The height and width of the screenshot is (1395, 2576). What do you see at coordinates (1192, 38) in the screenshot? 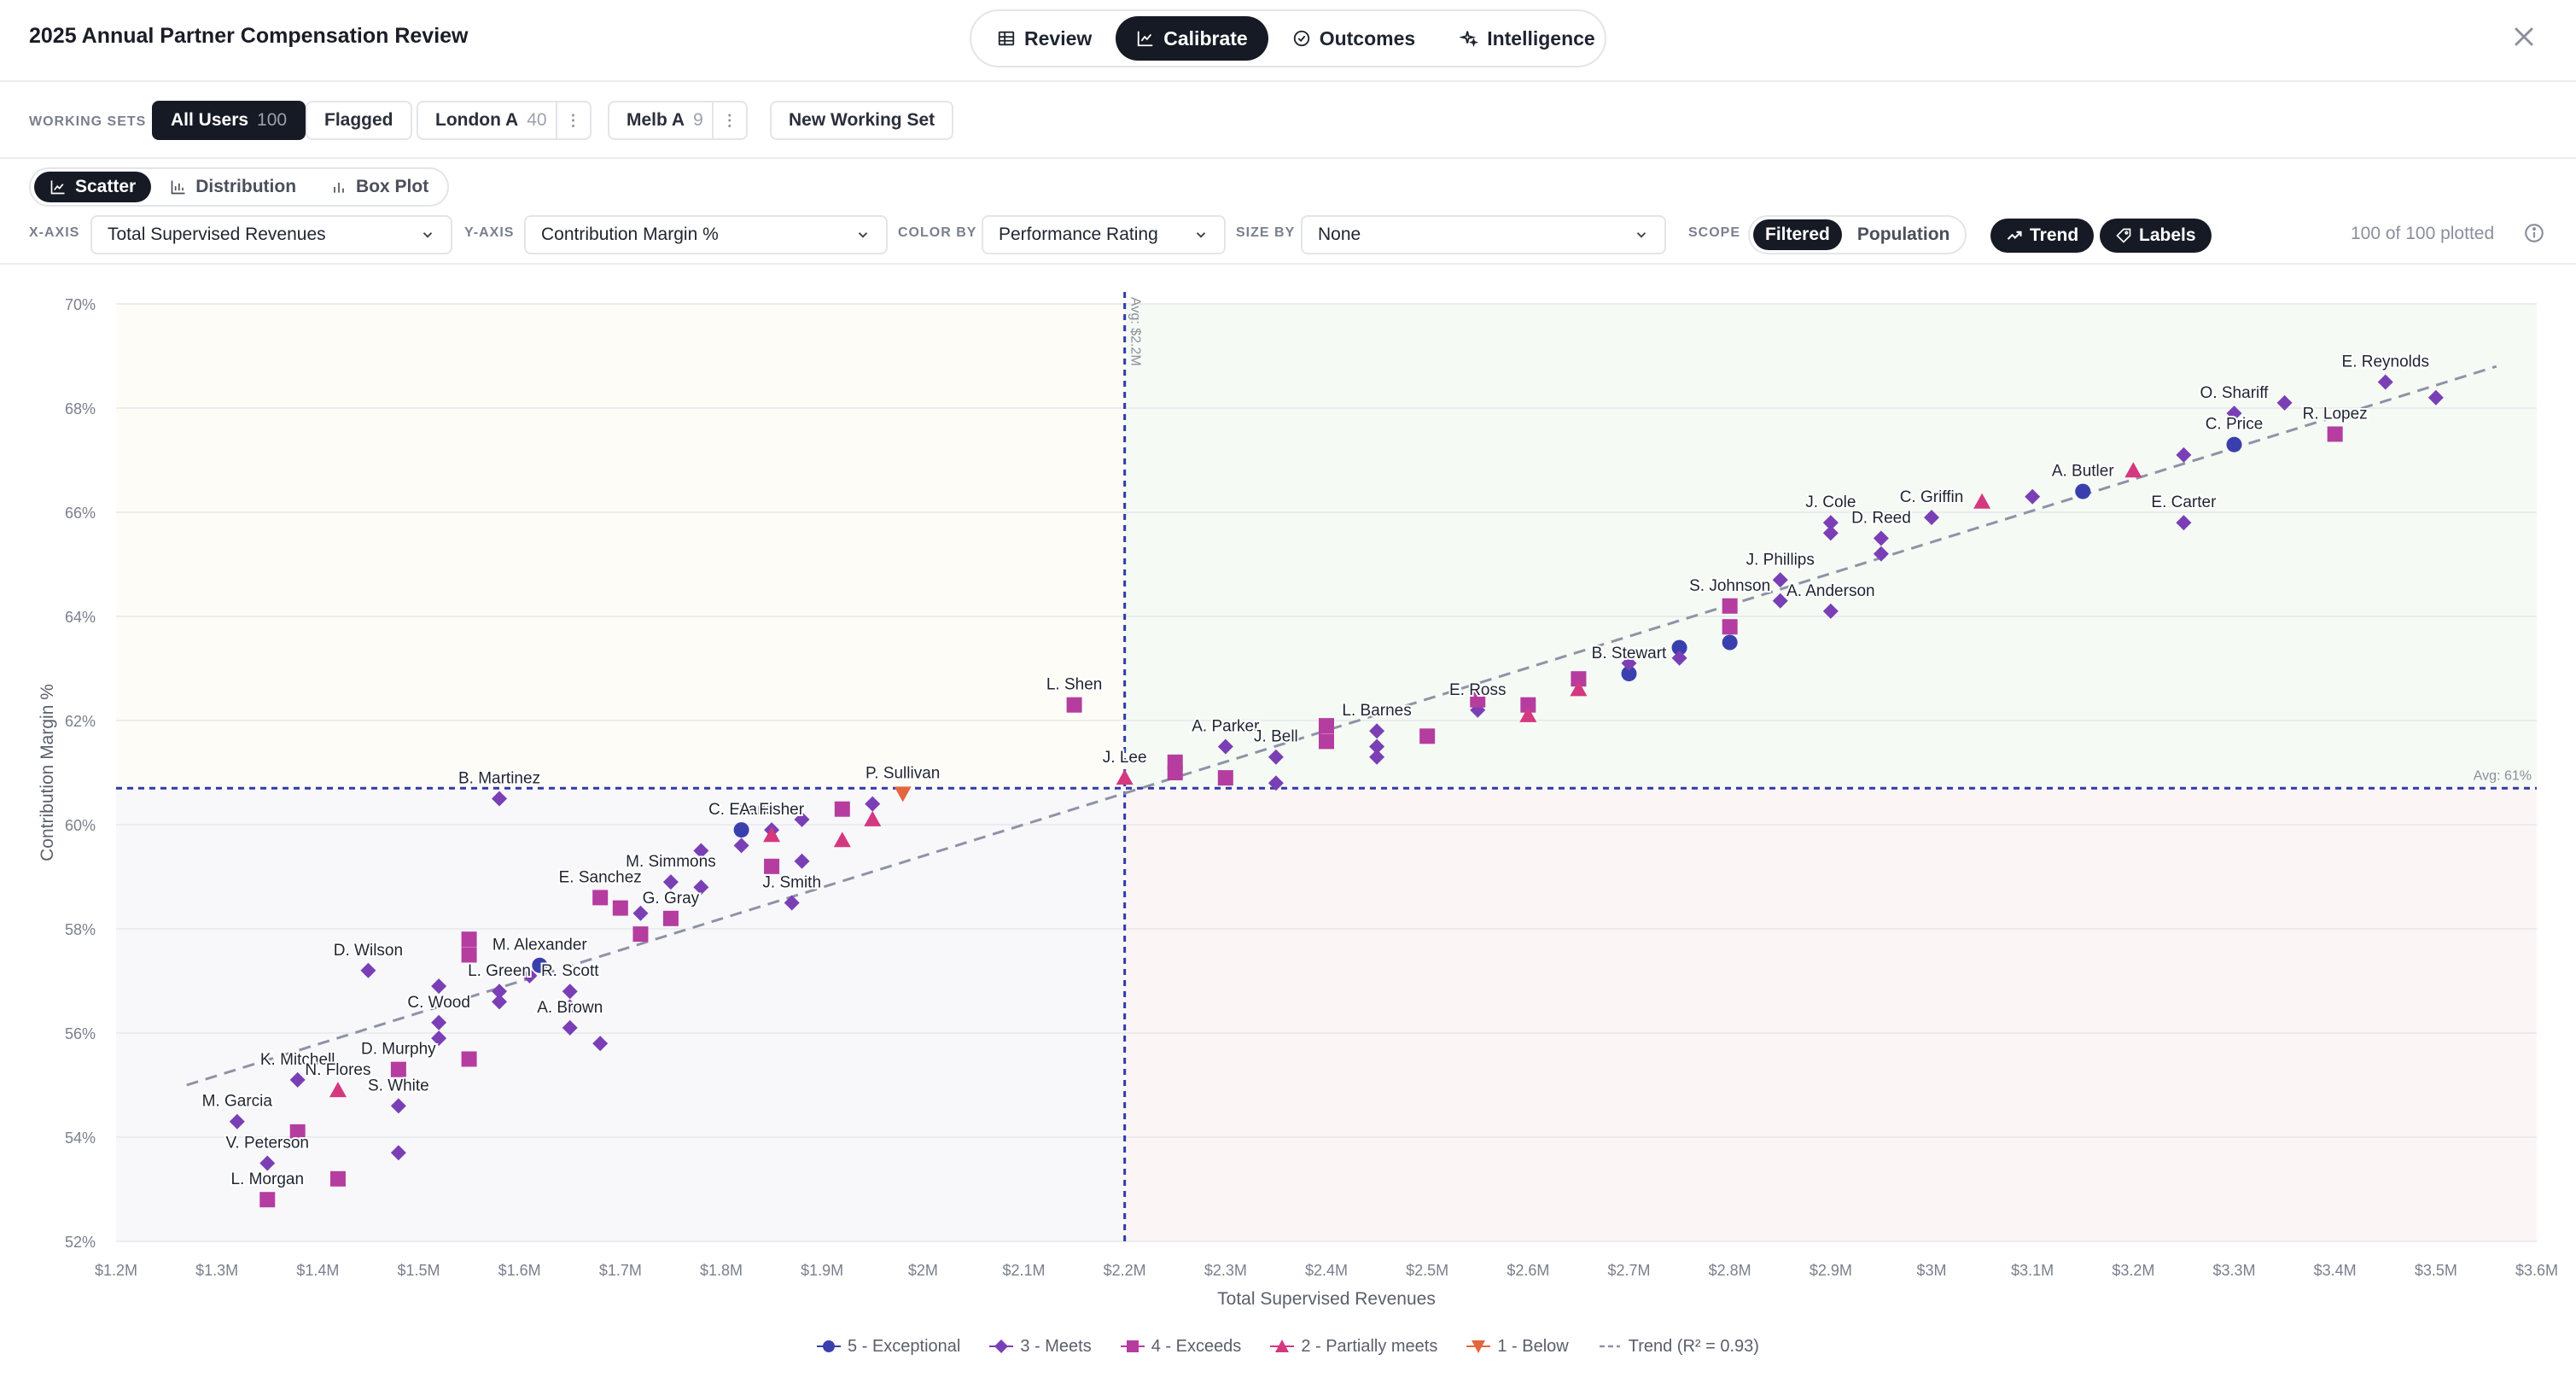
I see `tab-calibrate: Calibrate` at bounding box center [1192, 38].